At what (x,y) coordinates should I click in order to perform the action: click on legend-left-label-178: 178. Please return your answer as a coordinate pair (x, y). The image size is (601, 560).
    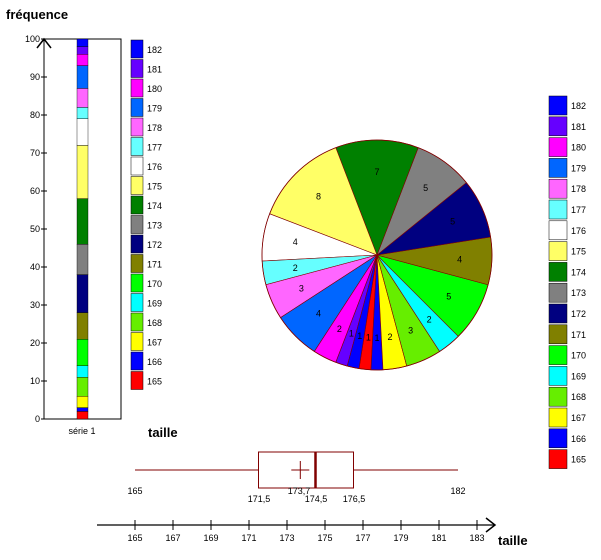
    Looking at the image, I should click on (154, 128).